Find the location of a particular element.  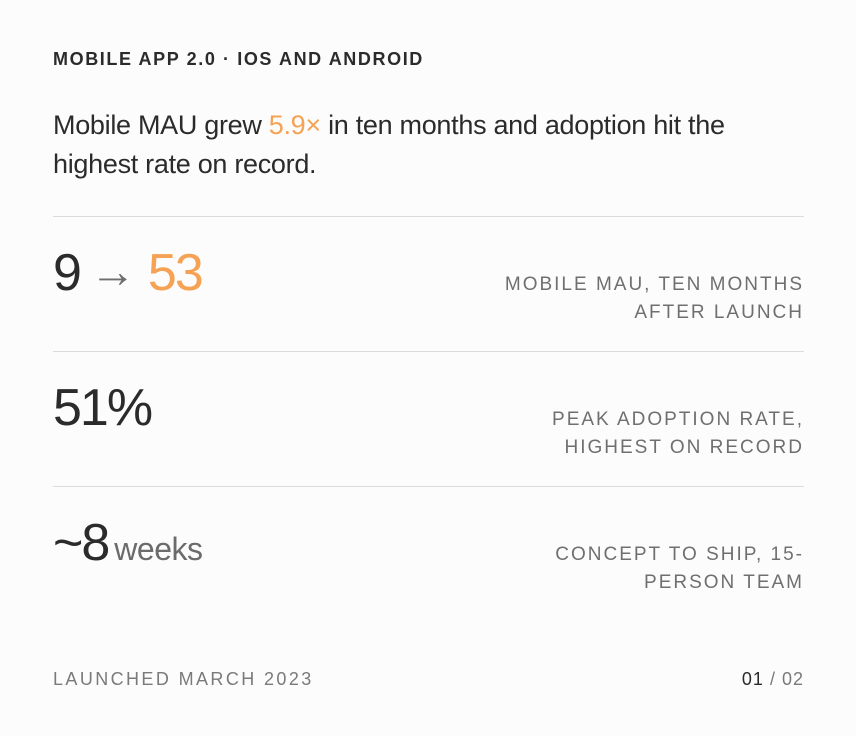

stat-adoption-description: PEAK ADOPTION RATE, HIGHEST ON RECORD is located at coordinates (678, 433).